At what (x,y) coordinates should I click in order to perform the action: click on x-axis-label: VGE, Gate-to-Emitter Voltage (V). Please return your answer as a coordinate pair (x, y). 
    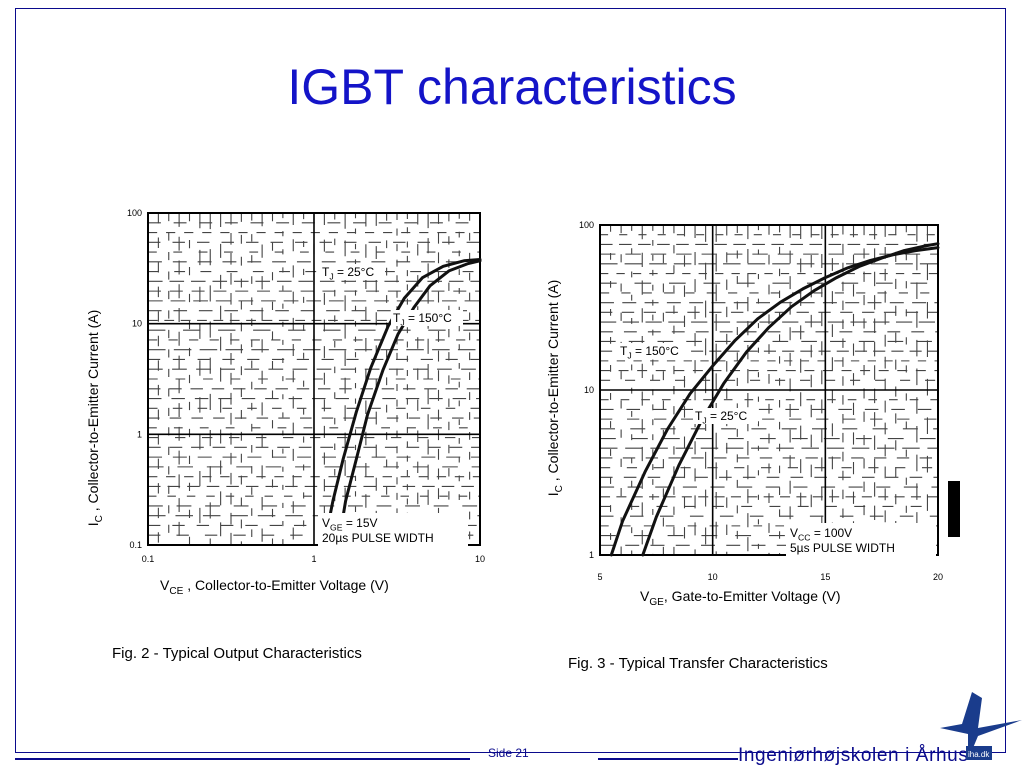
    Looking at the image, I should click on (740, 598).